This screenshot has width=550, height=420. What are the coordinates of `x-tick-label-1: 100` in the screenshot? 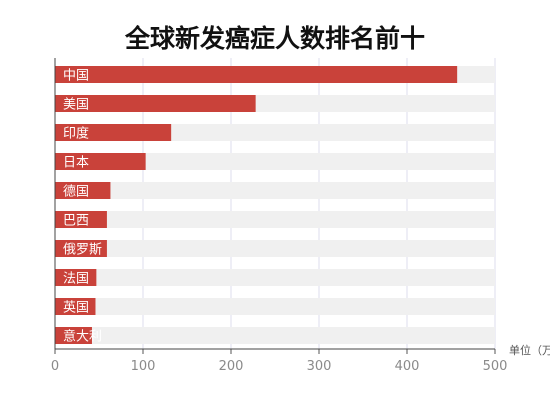 It's located at (143, 366).